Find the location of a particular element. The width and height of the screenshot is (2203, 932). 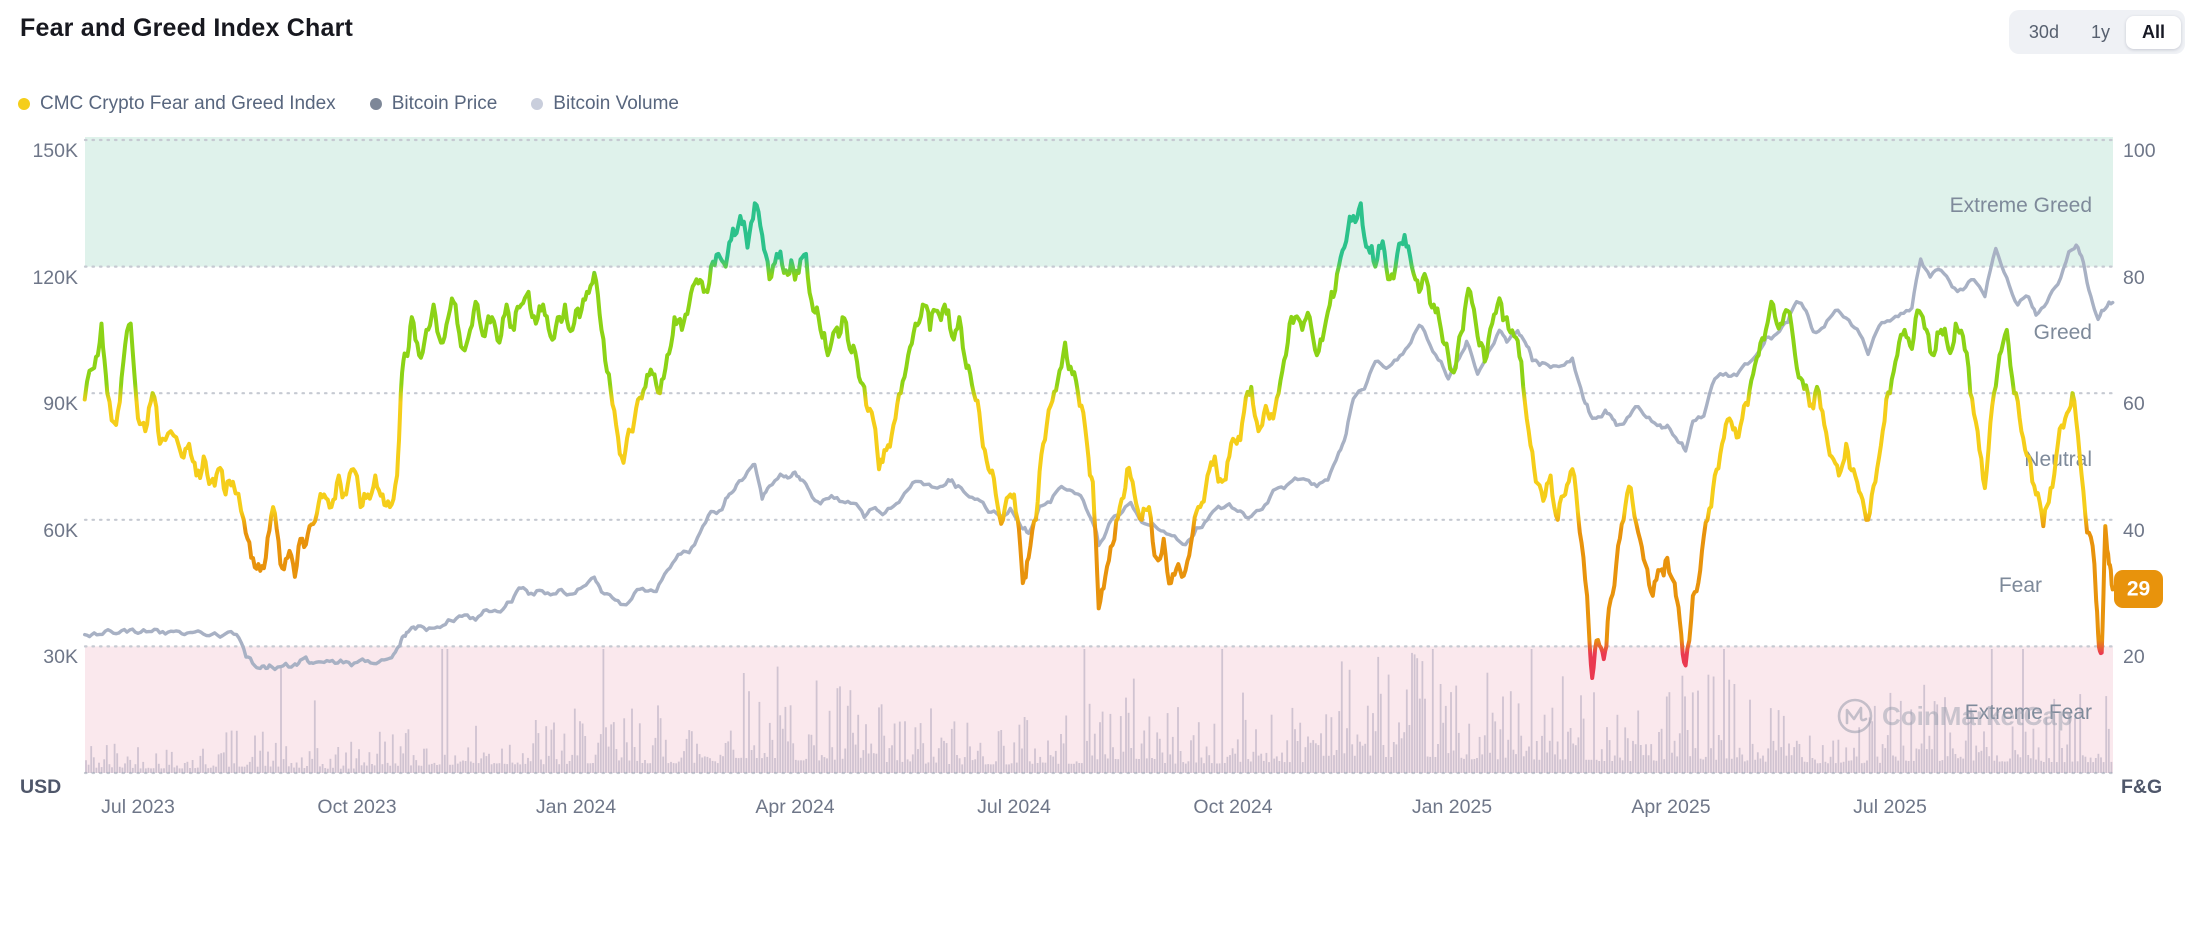

zone-label-extreme-fear: Extreme Fear is located at coordinates (2028, 712).